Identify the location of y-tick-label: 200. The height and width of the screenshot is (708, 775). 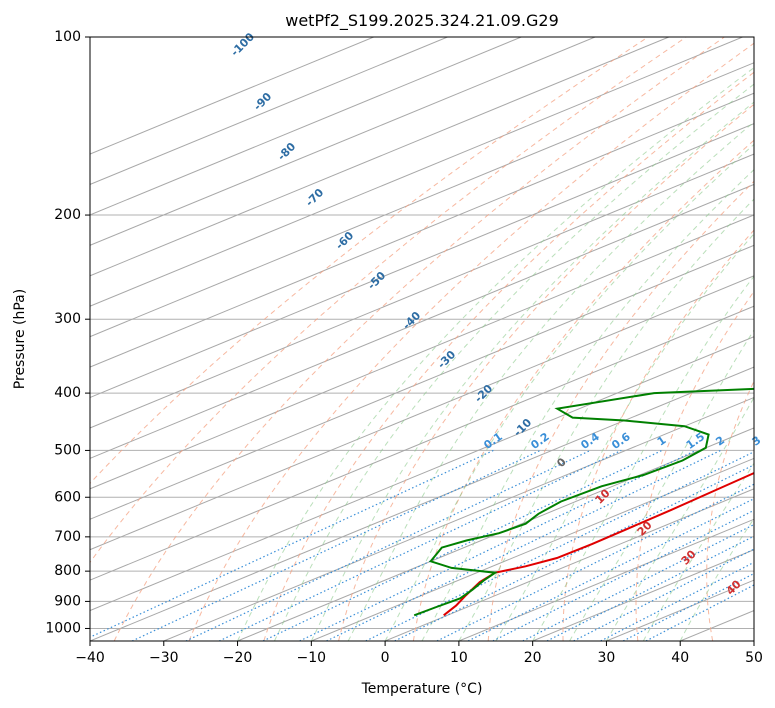
(67, 215).